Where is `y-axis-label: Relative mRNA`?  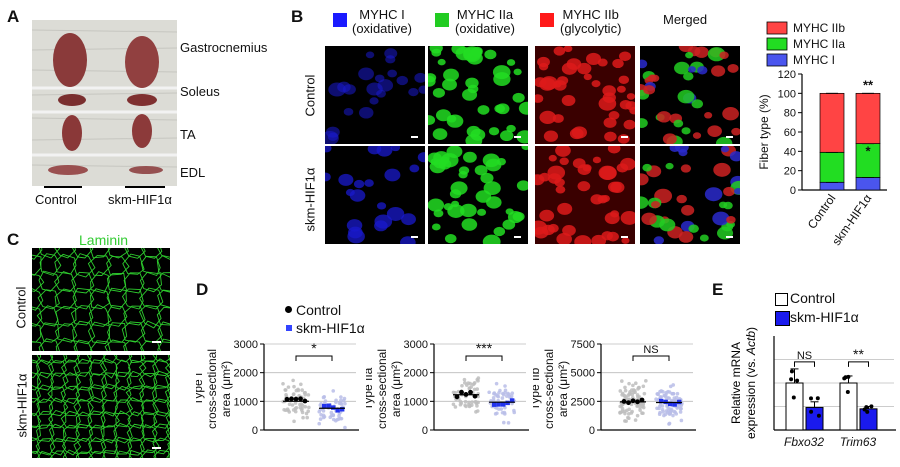 y-axis-label: Relative mRNA is located at coordinates (736, 383).